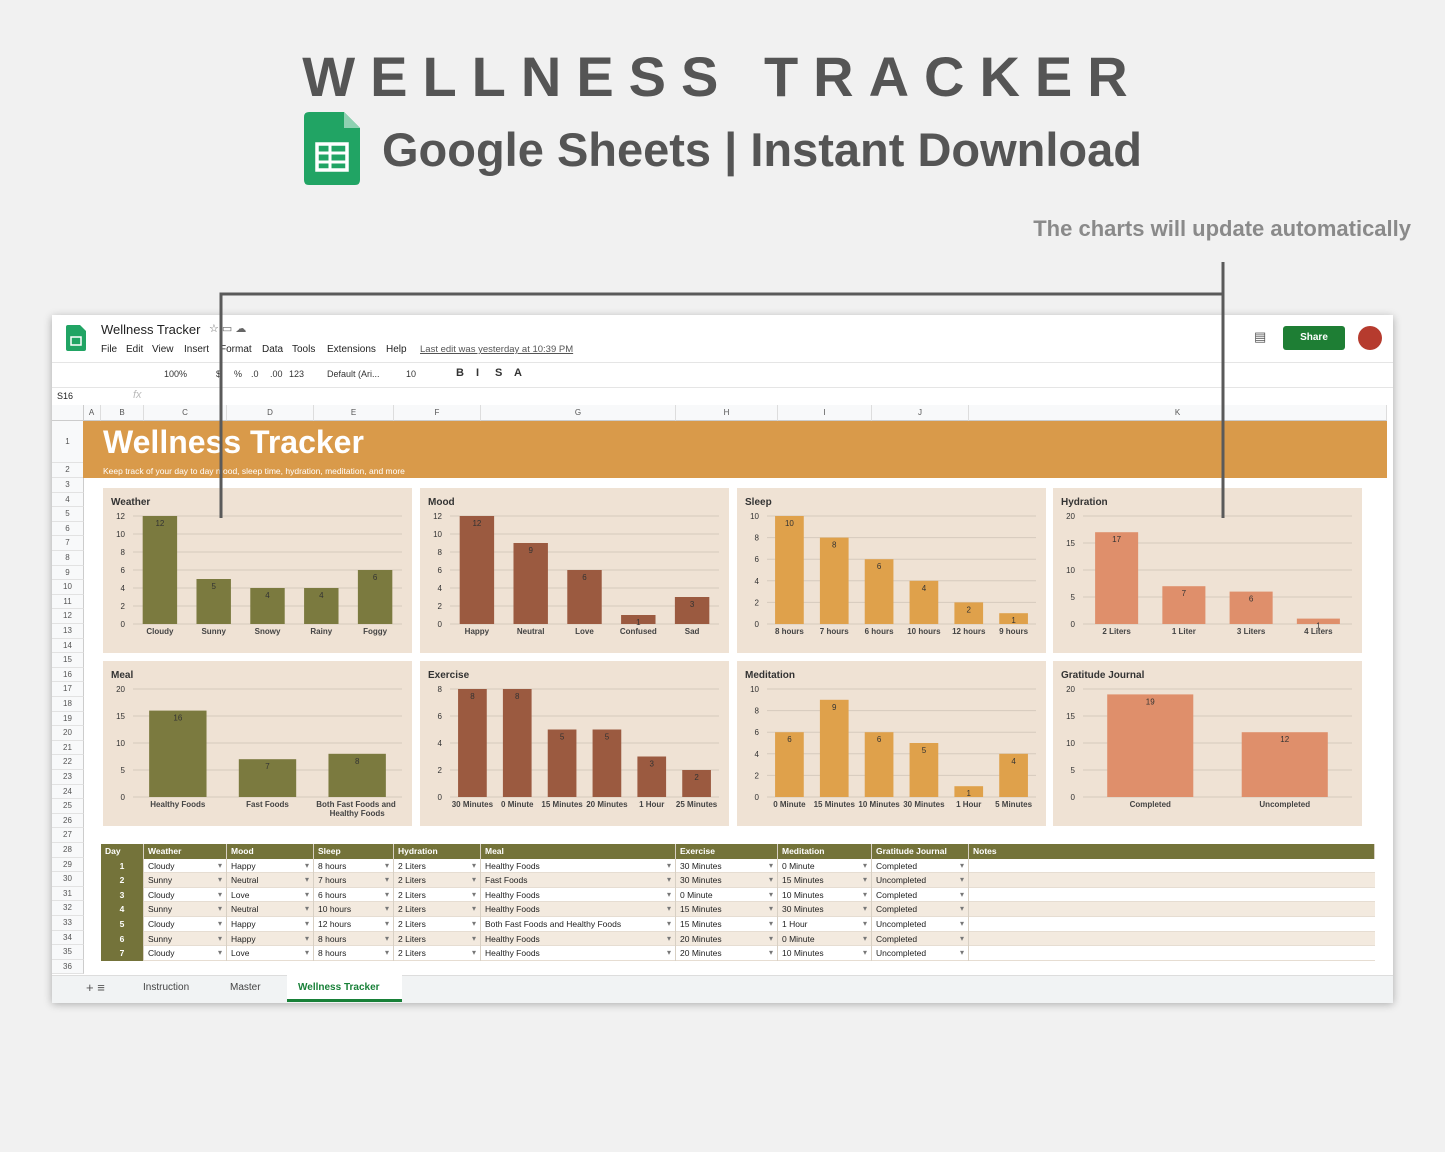  Describe the element at coordinates (95, 987) in the screenshot. I see `add-sheet: + ≡` at that location.